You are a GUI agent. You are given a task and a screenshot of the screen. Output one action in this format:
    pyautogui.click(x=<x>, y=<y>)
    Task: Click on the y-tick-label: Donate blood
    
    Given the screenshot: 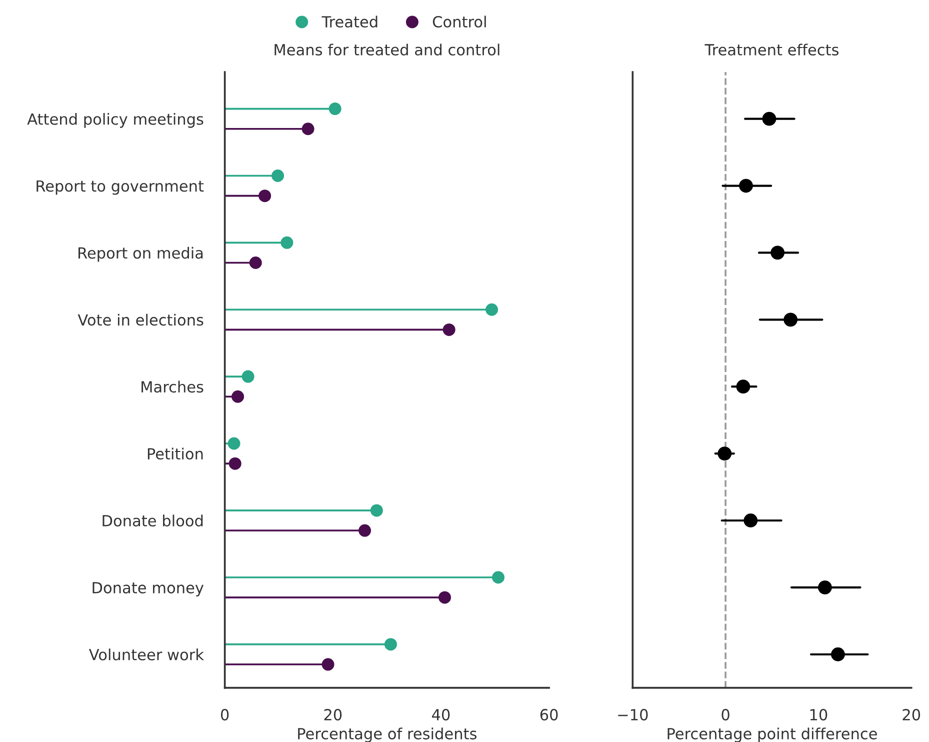 What is the action you would take?
    pyautogui.click(x=152, y=520)
    